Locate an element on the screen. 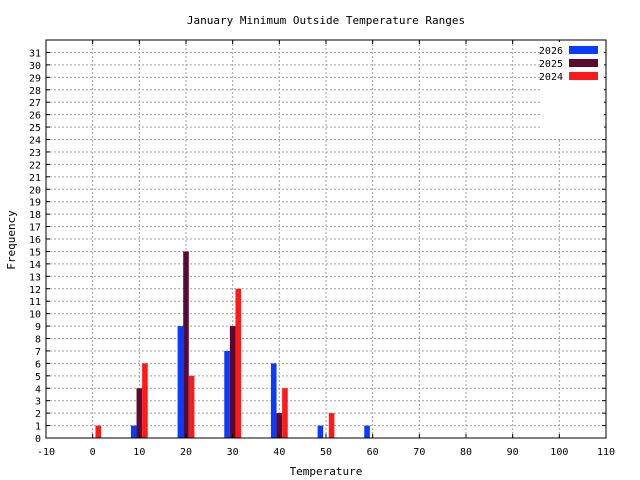 The width and height of the screenshot is (640, 480). y-tick-label: 0 is located at coordinates (38, 439).